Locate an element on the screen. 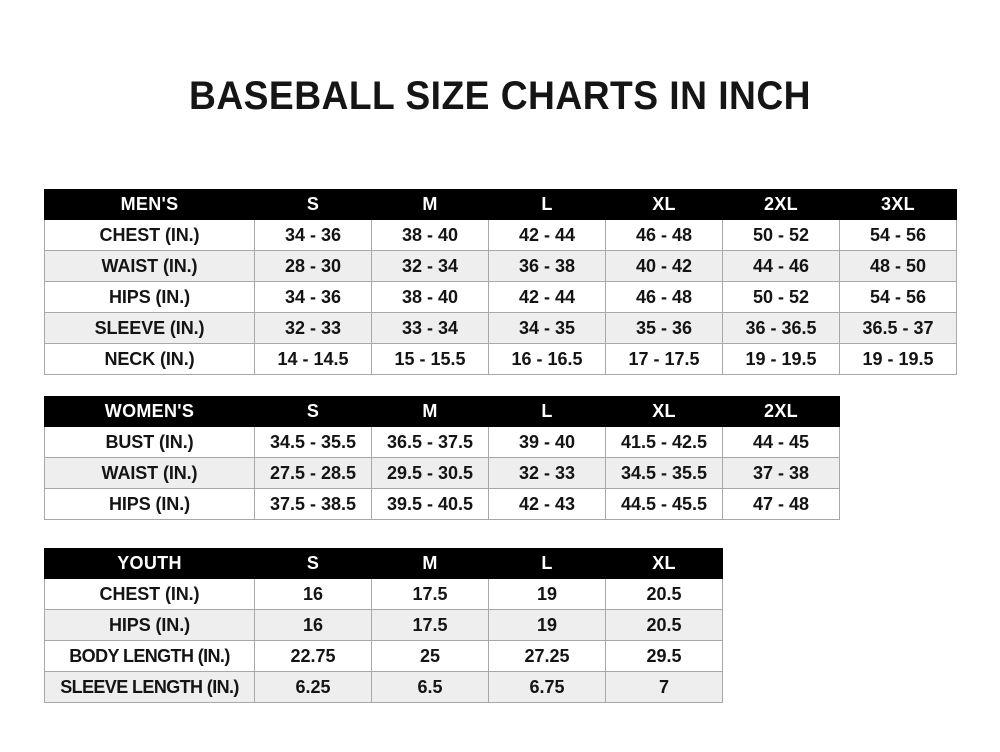 This screenshot has height=752, width=1000. measurement-cell: 15 - 15.5 is located at coordinates (430, 359).